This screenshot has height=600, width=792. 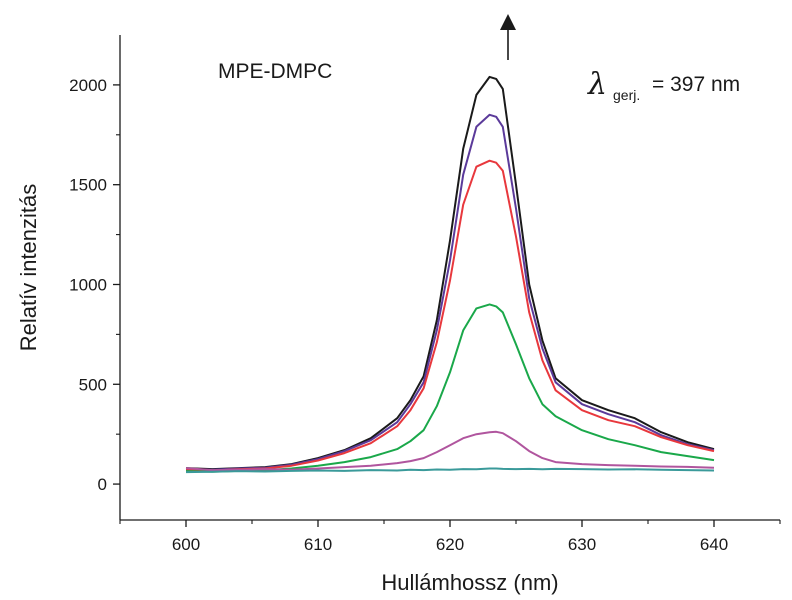 I want to click on y-tick-label: 500, so click(x=93, y=384).